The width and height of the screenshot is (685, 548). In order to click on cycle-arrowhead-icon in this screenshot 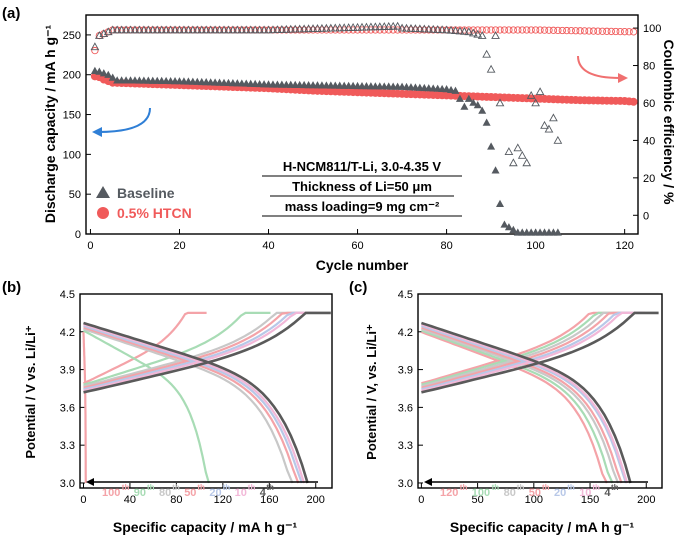, I will do `click(90, 482)`.